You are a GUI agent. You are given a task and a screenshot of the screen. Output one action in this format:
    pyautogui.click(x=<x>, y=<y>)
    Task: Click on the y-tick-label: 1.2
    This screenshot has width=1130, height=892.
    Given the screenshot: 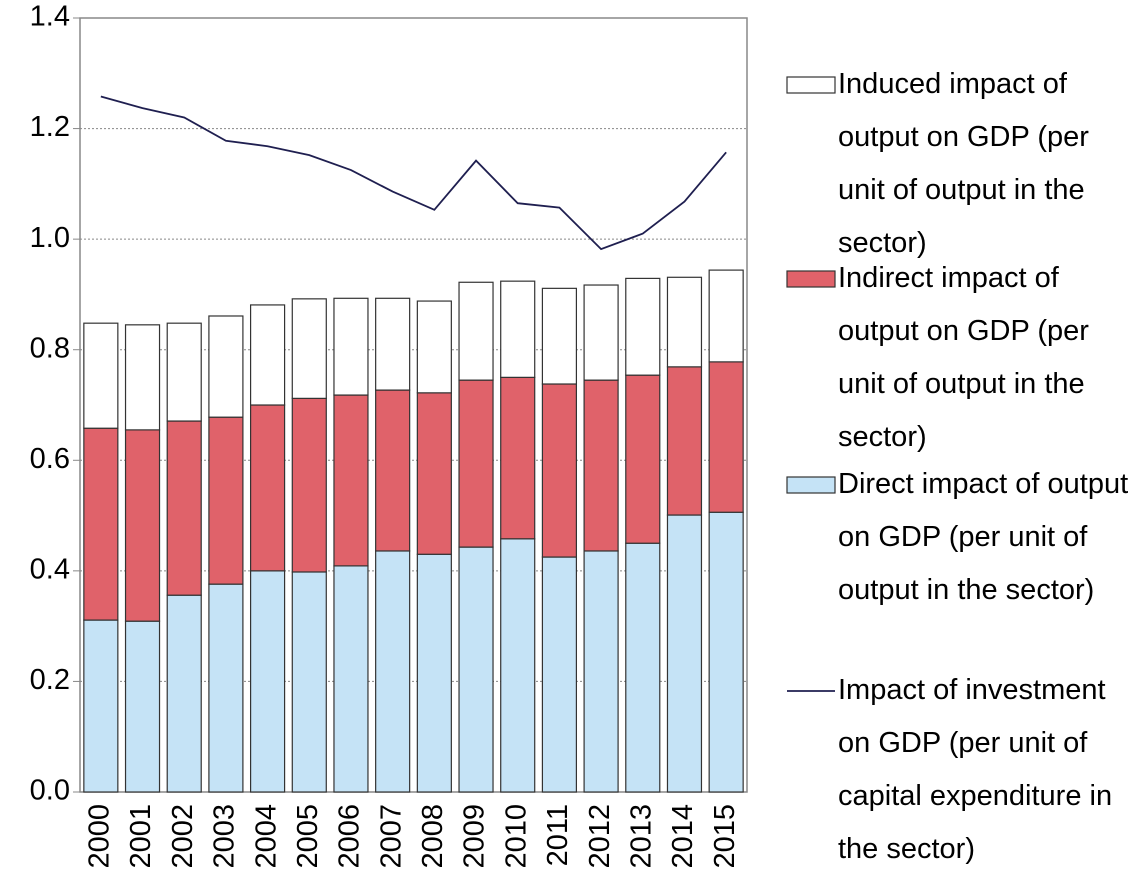 What is the action you would take?
    pyautogui.click(x=50, y=127)
    